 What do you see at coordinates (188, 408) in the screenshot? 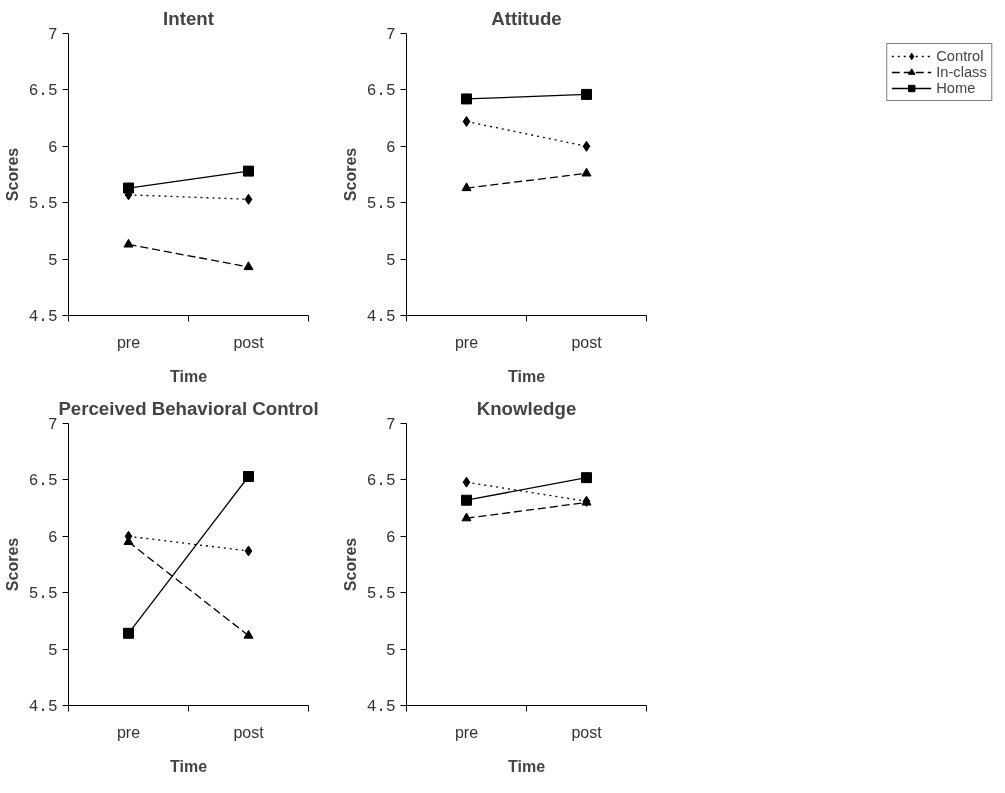
I see `chart-title: Perceived Behavioral Control` at bounding box center [188, 408].